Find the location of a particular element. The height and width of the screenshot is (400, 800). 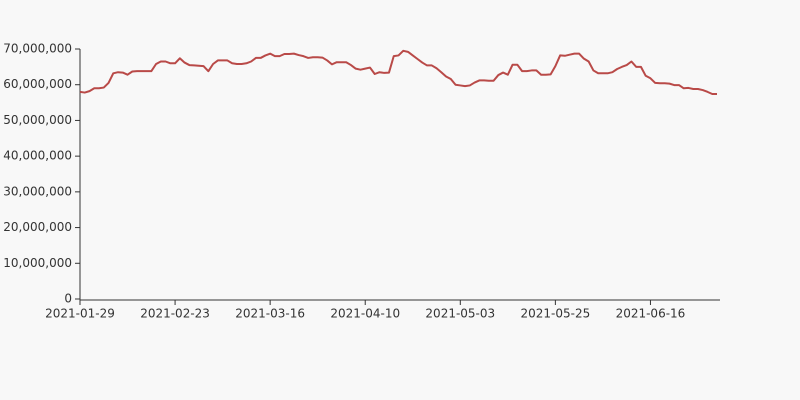

x-tick-label: 2021-03-16 is located at coordinates (270, 314).